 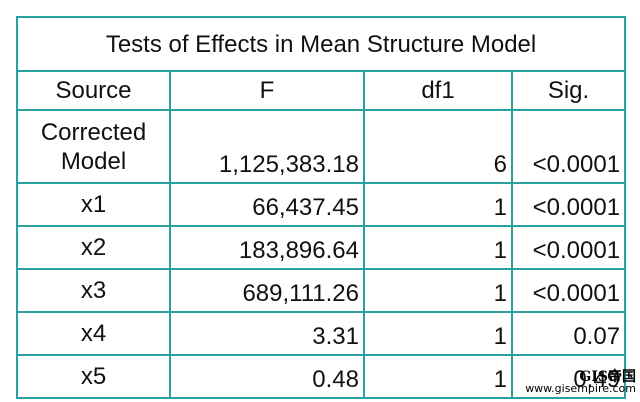 What do you see at coordinates (267, 146) in the screenshot?
I see `f-cell: 1,125,383.18` at bounding box center [267, 146].